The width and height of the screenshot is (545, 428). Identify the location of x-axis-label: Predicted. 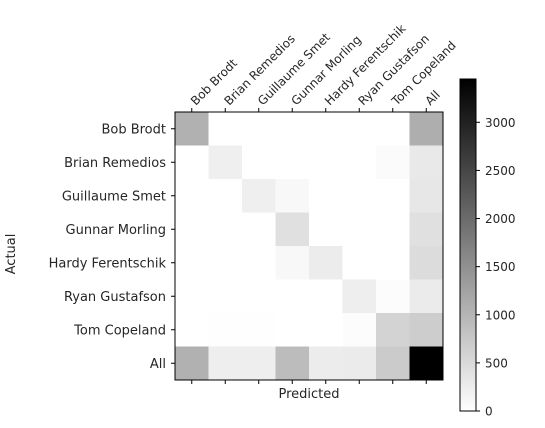
(308, 394).